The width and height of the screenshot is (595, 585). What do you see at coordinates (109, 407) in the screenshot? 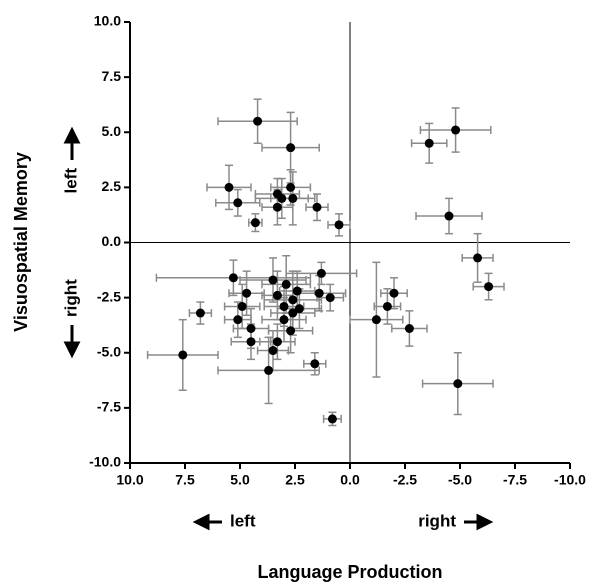
I see `y-tick-label: -7.5` at bounding box center [109, 407].